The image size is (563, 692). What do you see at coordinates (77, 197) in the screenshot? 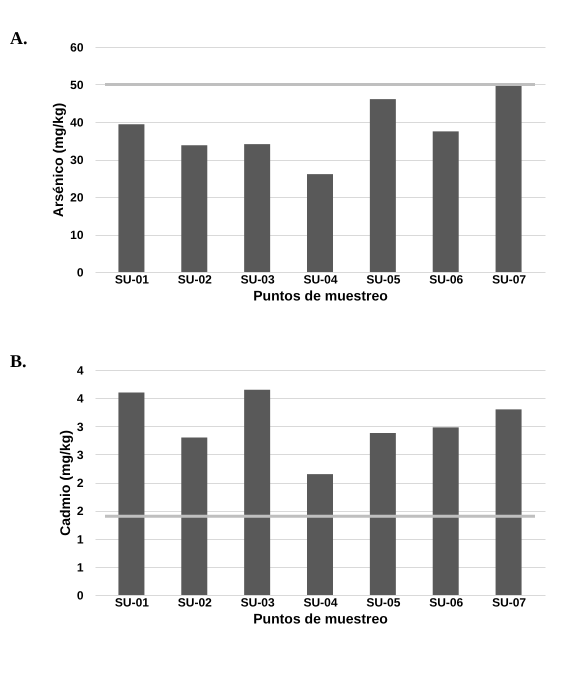
I see `y-tick-label: 20` at bounding box center [77, 197].